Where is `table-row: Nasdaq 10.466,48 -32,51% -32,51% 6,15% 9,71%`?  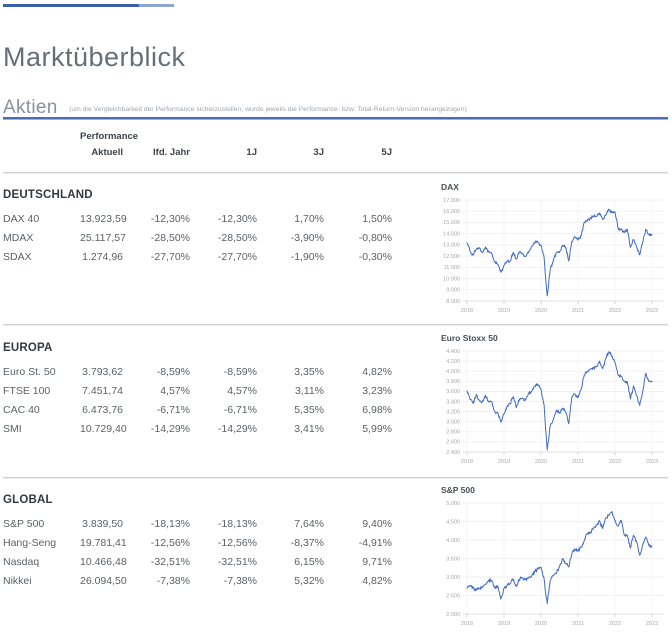 table-row: Nasdaq 10.466,48 -32,51% -32,51% 6,15% 9,71% is located at coordinates (197, 562).